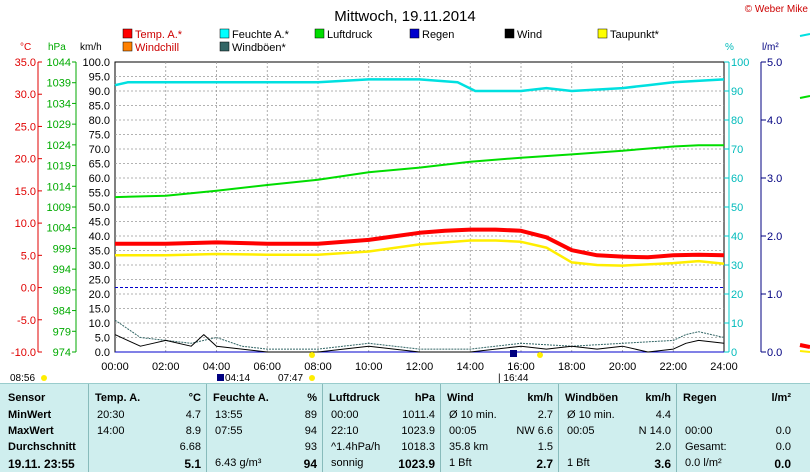  Describe the element at coordinates (737, 295) in the screenshot. I see `hum-tick: 20` at that location.